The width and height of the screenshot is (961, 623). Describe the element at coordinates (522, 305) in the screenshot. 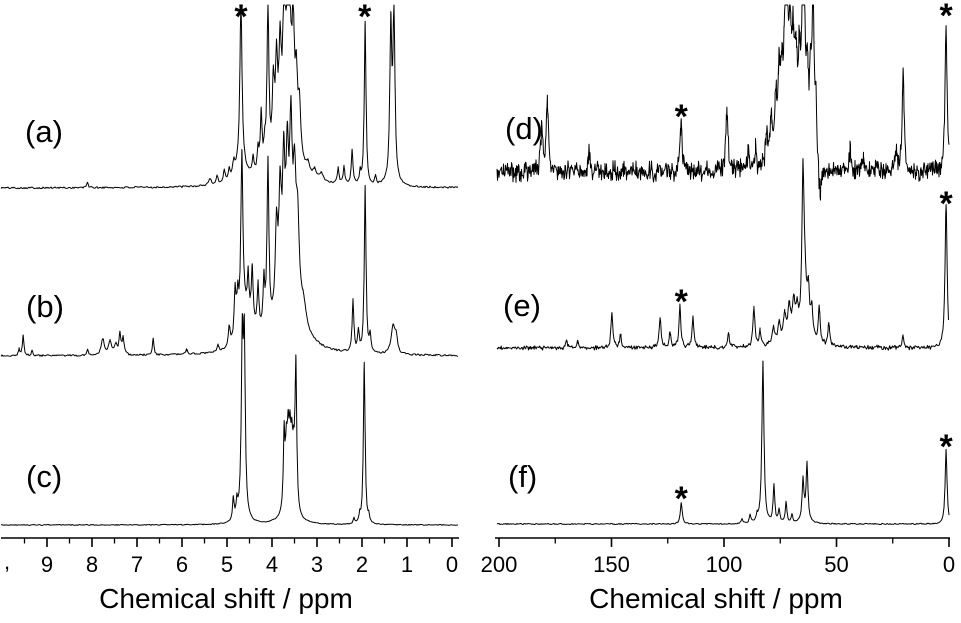

I see `panel-label-e: (e)` at that location.